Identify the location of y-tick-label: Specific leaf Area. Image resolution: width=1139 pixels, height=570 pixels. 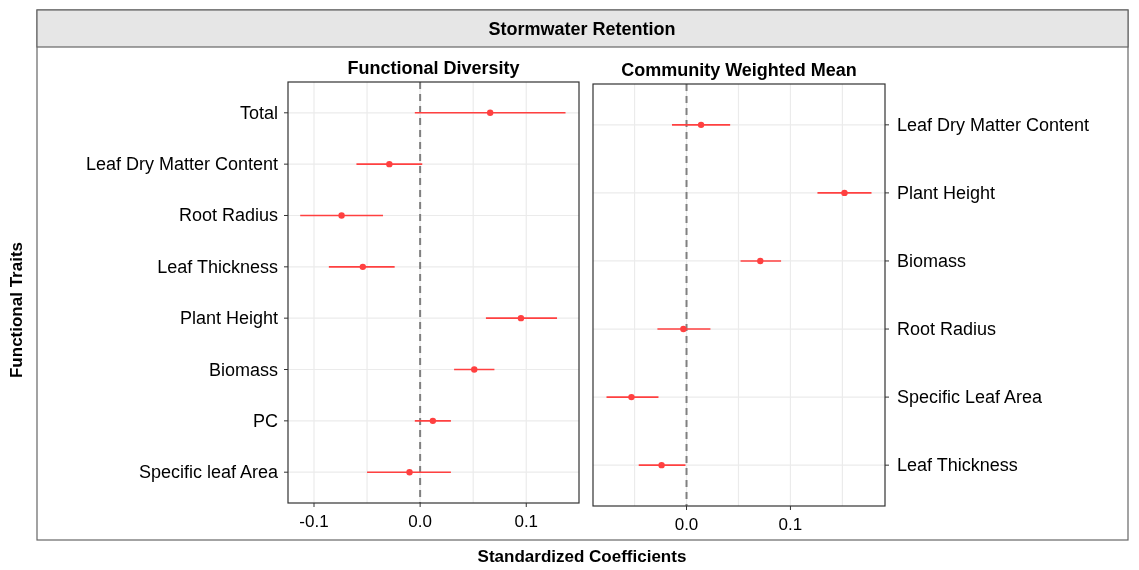
(208, 472).